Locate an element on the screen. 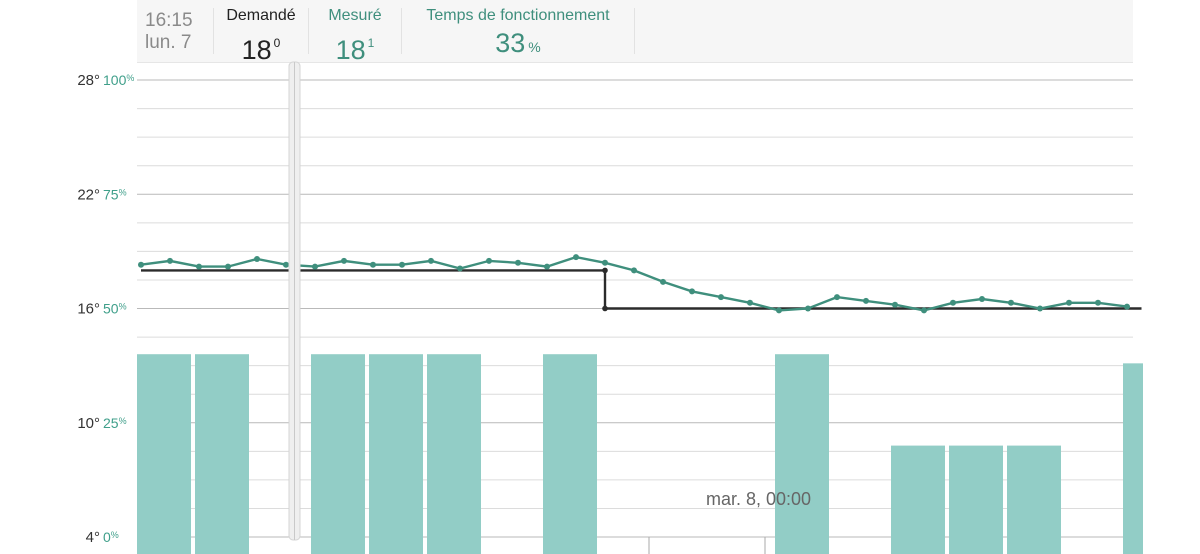 This screenshot has height=554, width=1200. cursor-time-block: 16:15 lun. 7 is located at coordinates (169, 36).